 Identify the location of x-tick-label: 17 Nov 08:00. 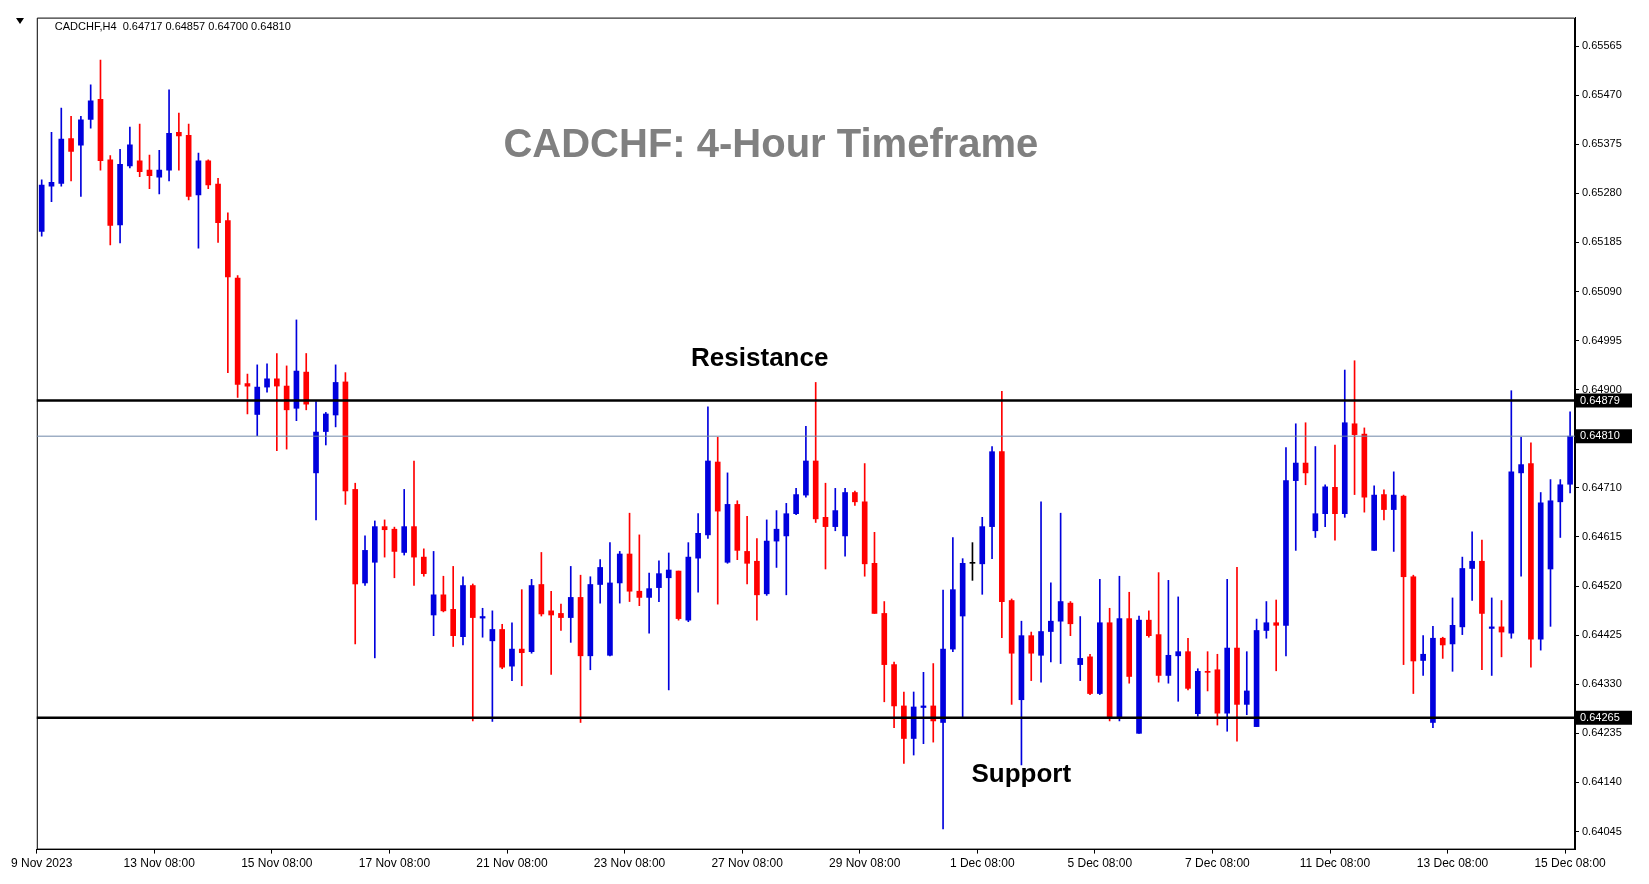
(394, 863).